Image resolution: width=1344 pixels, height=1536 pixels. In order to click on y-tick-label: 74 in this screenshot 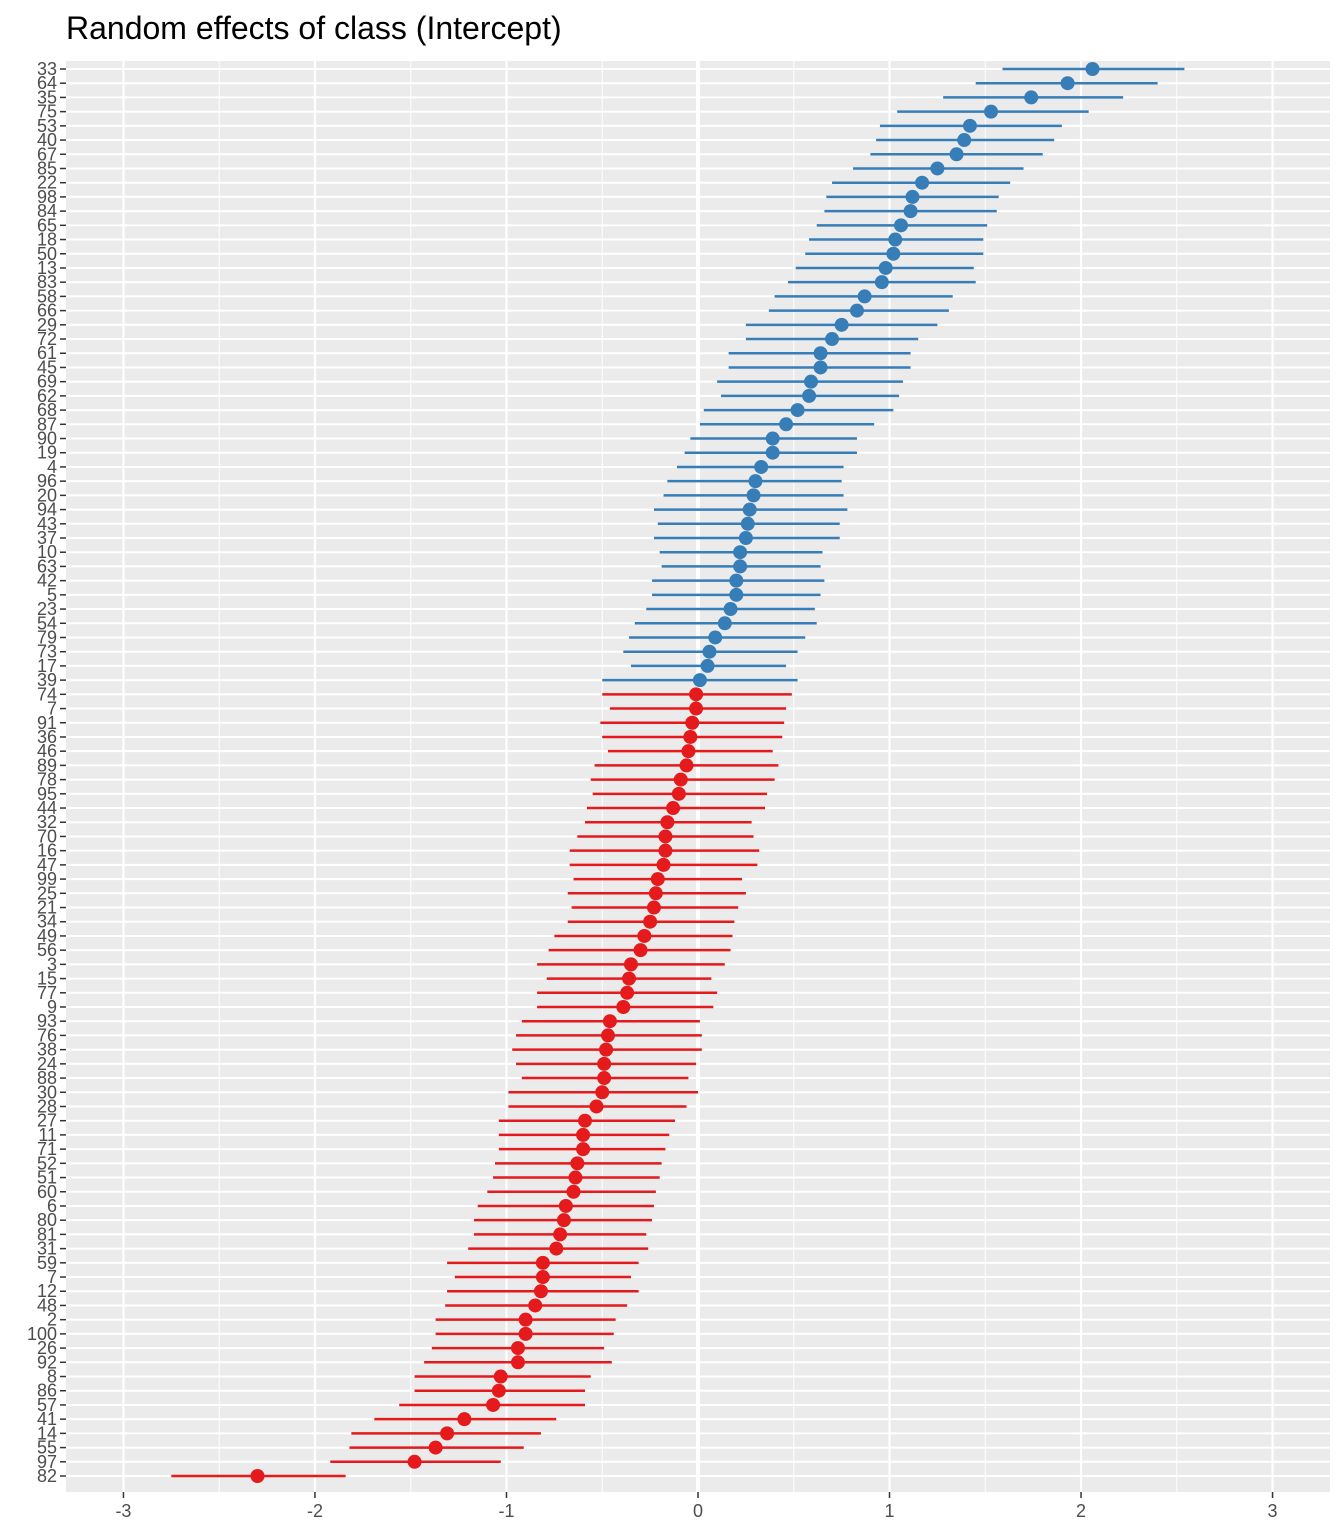, I will do `click(47, 694)`.